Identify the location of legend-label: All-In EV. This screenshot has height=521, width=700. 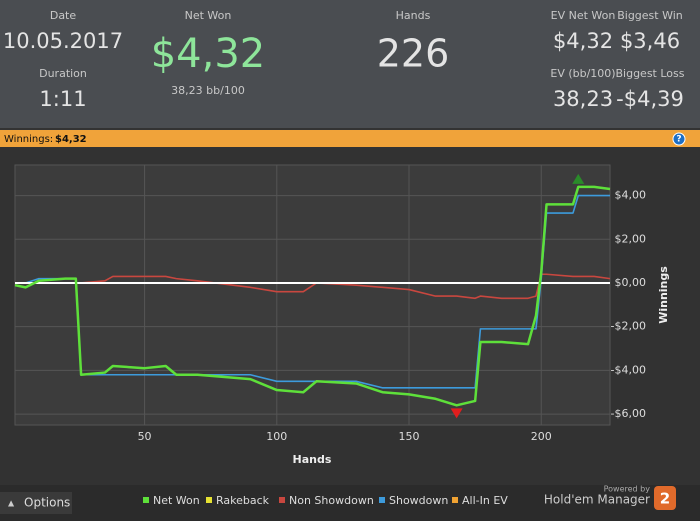
(485, 500).